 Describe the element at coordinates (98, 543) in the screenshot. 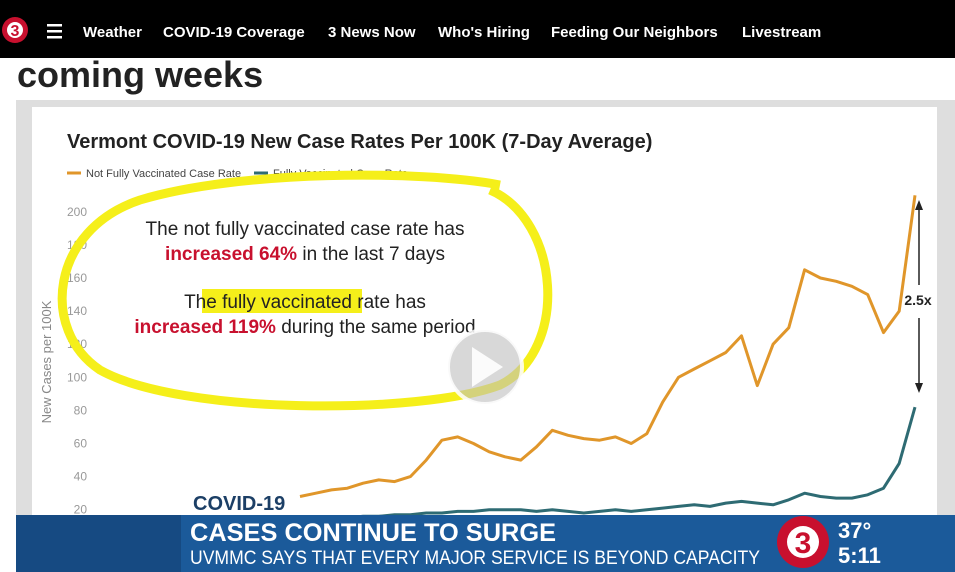

I see `lower-third-left` at that location.